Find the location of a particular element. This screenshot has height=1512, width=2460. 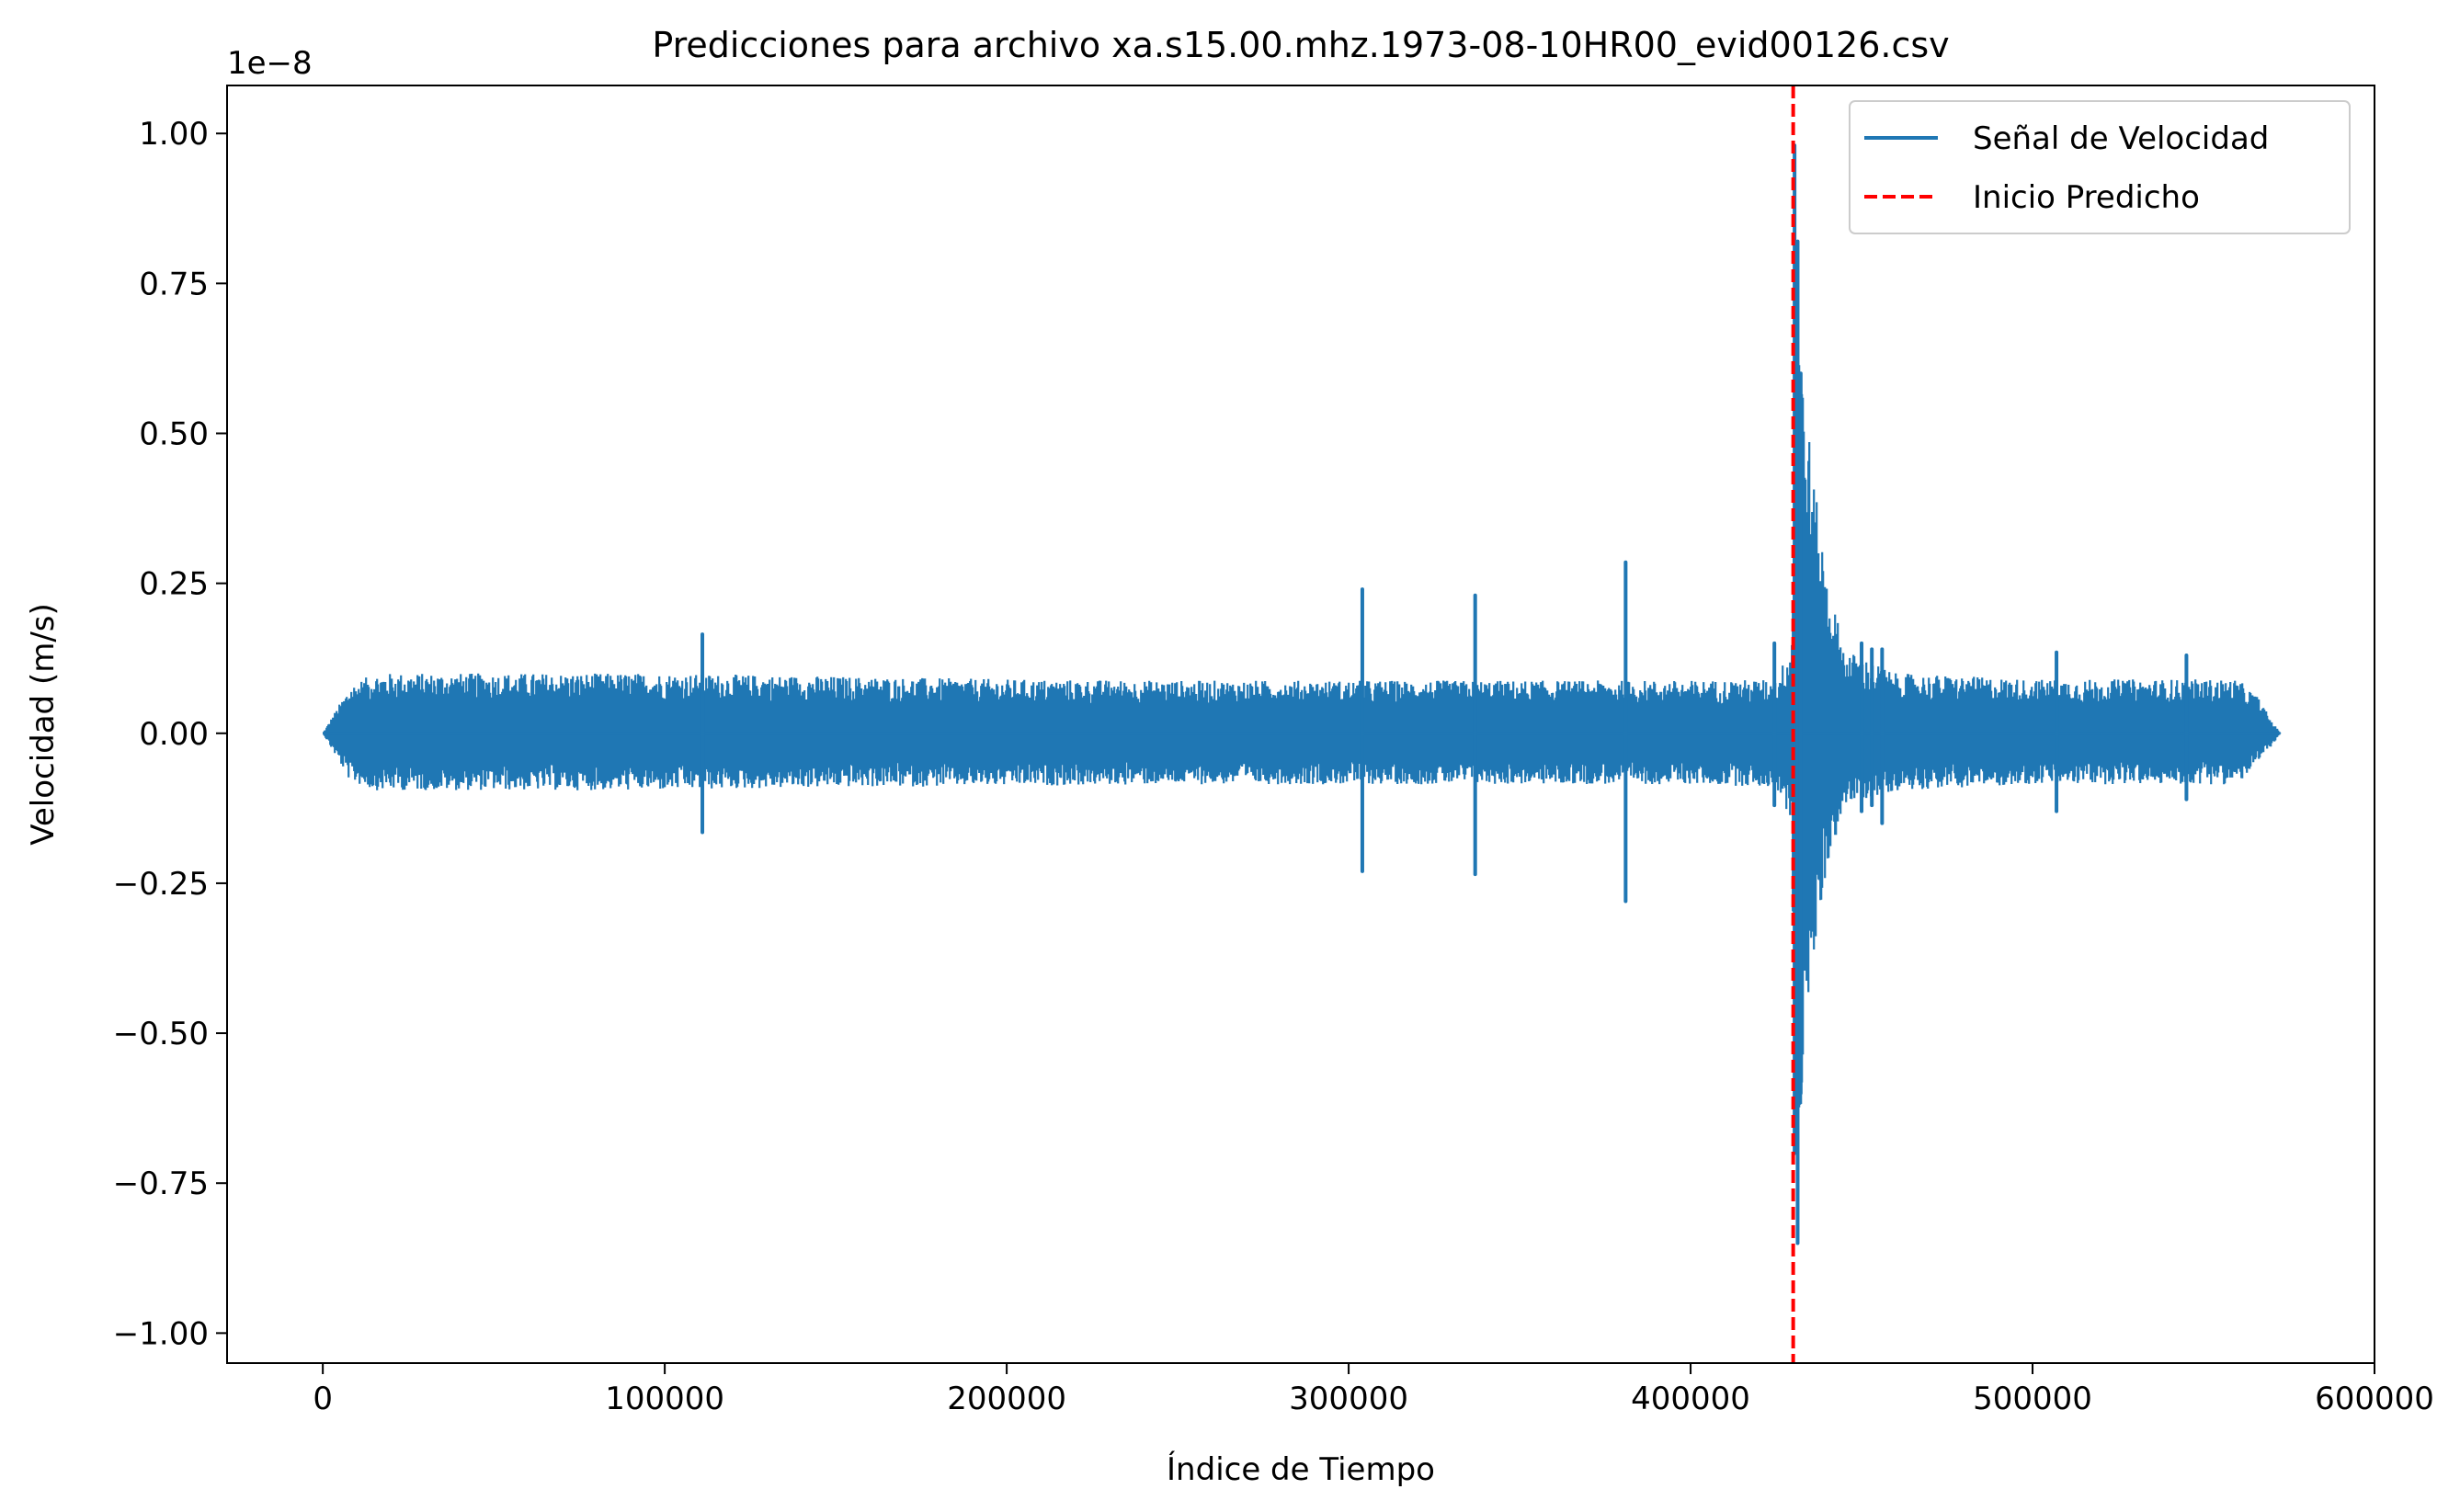

x-tick-label: 300000 is located at coordinates (1348, 1399).